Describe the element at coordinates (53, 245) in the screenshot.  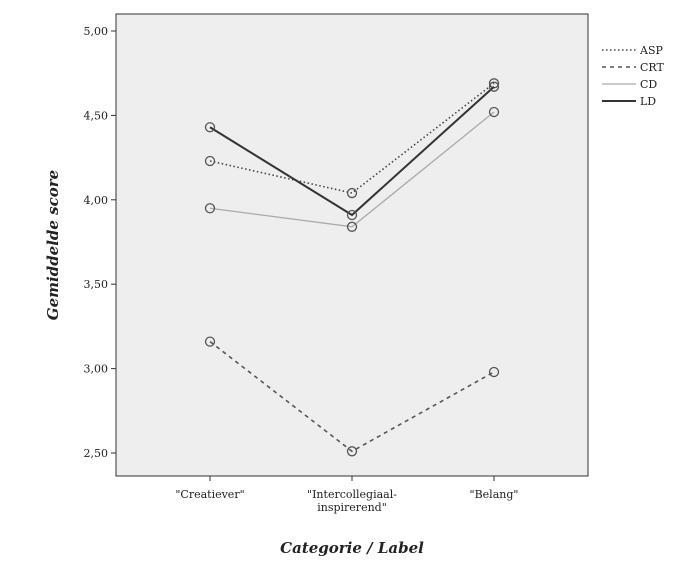
I see `y-axis-title: Gemiddelde score` at that location.